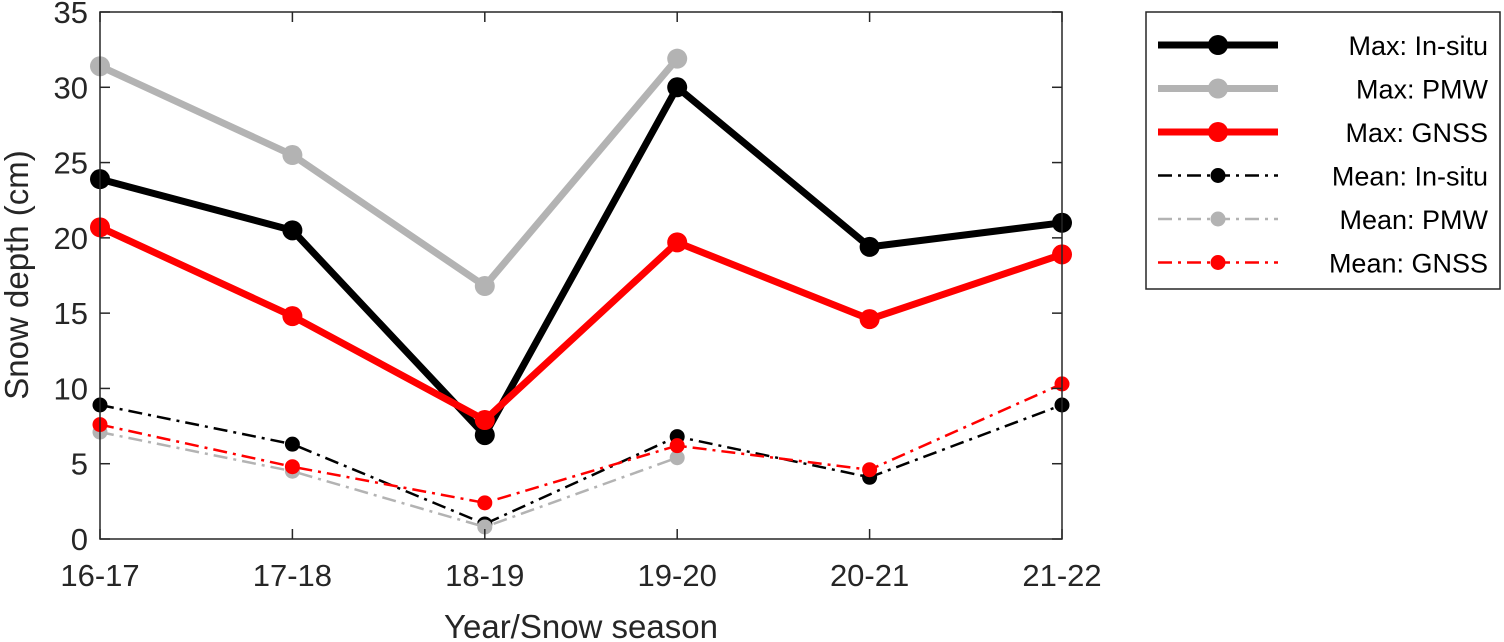 This screenshot has width=1504, height=642. Describe the element at coordinates (17, 274) in the screenshot. I see `y-axis-title: Snow depth (cm)` at that location.